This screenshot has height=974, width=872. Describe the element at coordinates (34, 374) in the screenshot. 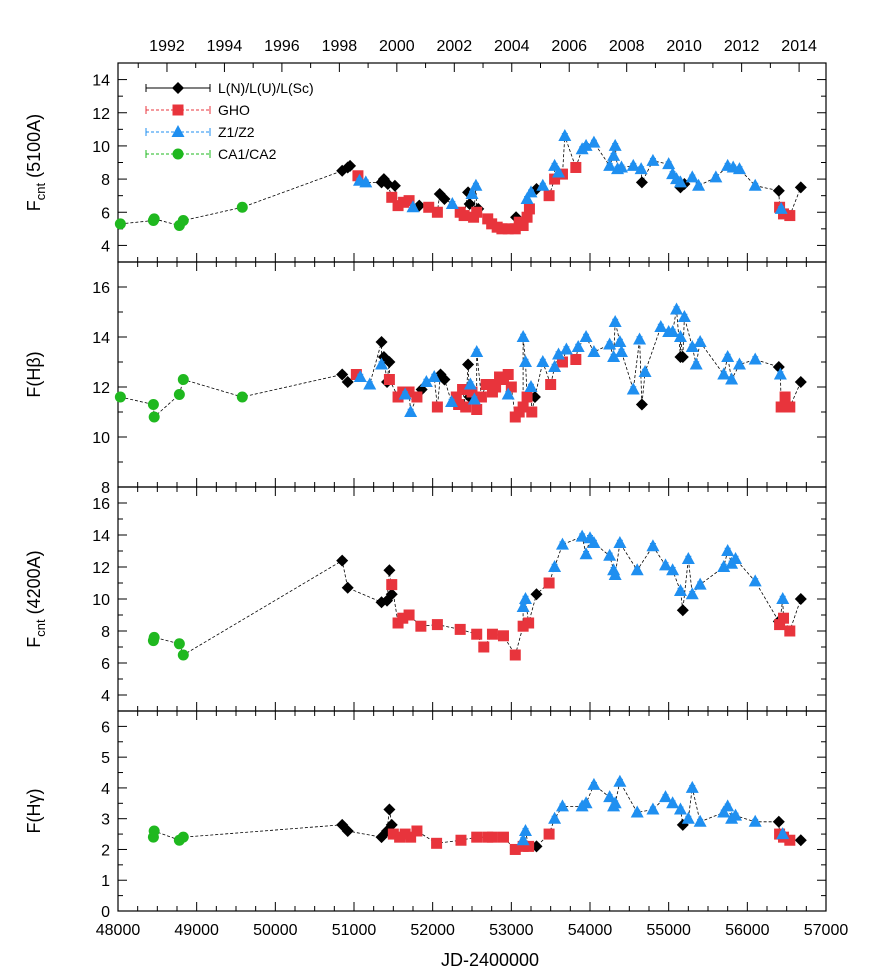

I see `y-label-main: F(Hβ)` at that location.